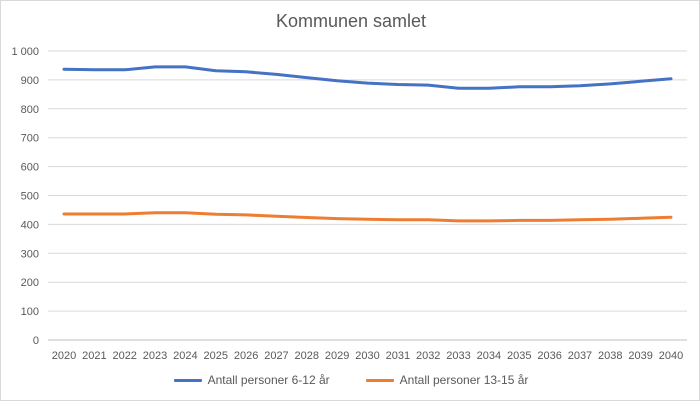 The width and height of the screenshot is (700, 402). I want to click on x-tick-label: 2025, so click(216, 356).